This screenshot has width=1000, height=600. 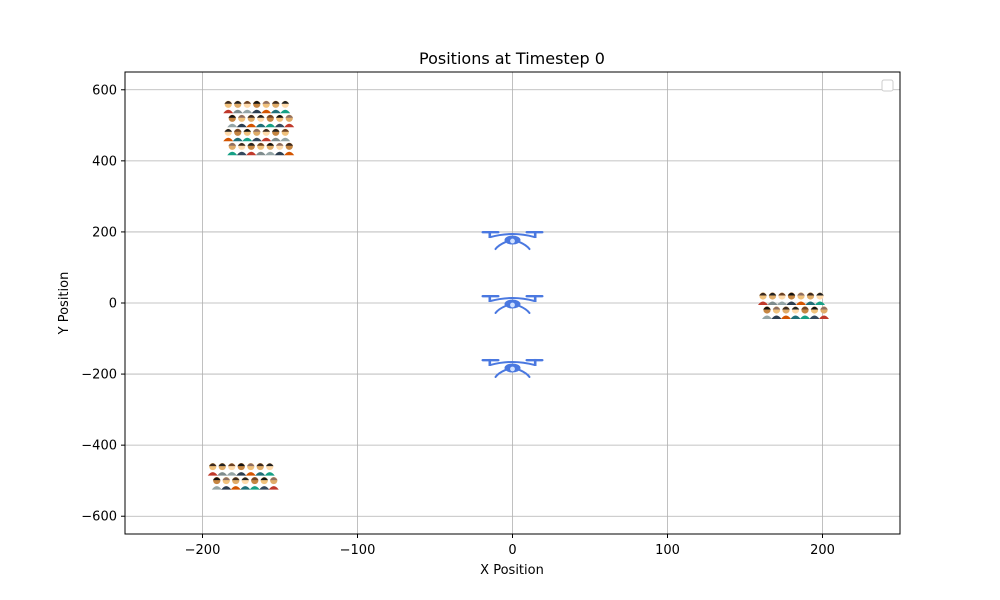 I want to click on x-tick-label: 0, so click(x=512, y=550).